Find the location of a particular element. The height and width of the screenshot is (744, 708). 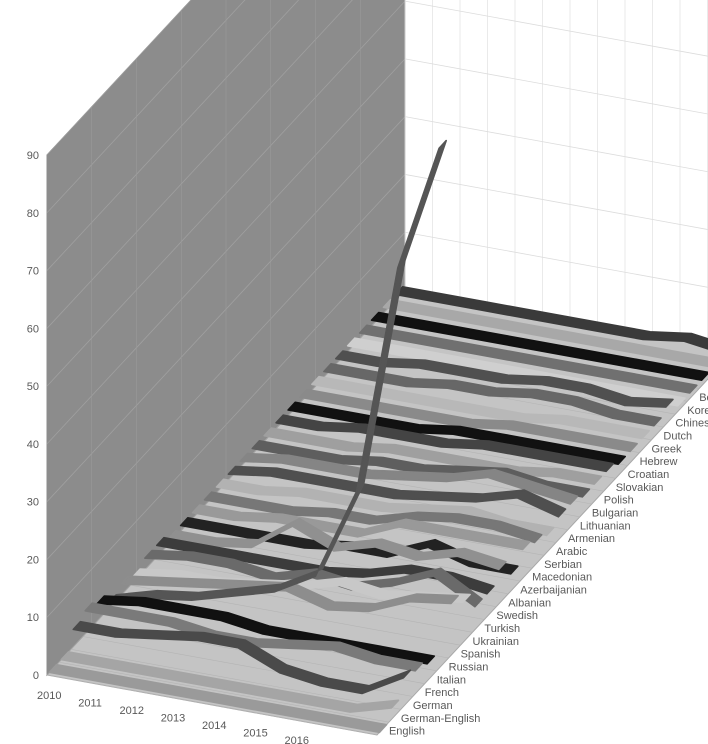

y-tick-label: 60 is located at coordinates (33, 329).